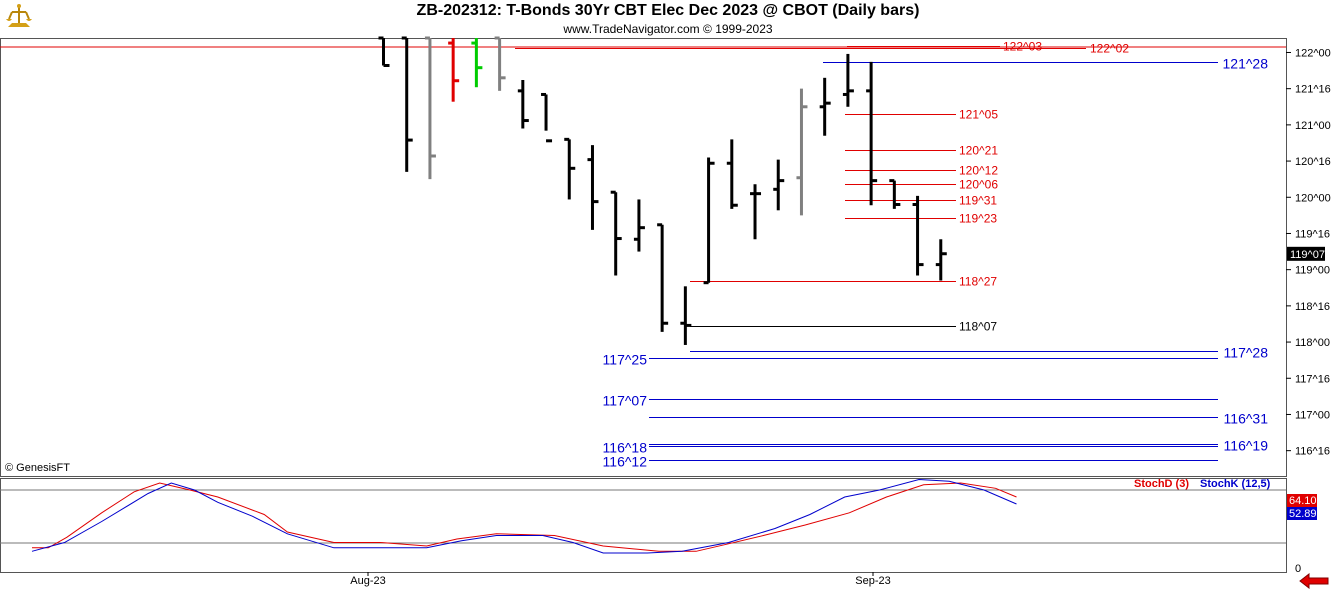 Image resolution: width=1336 pixels, height=591 pixels. What do you see at coordinates (978, 282) in the screenshot?
I see `level-label: 118^27` at bounding box center [978, 282].